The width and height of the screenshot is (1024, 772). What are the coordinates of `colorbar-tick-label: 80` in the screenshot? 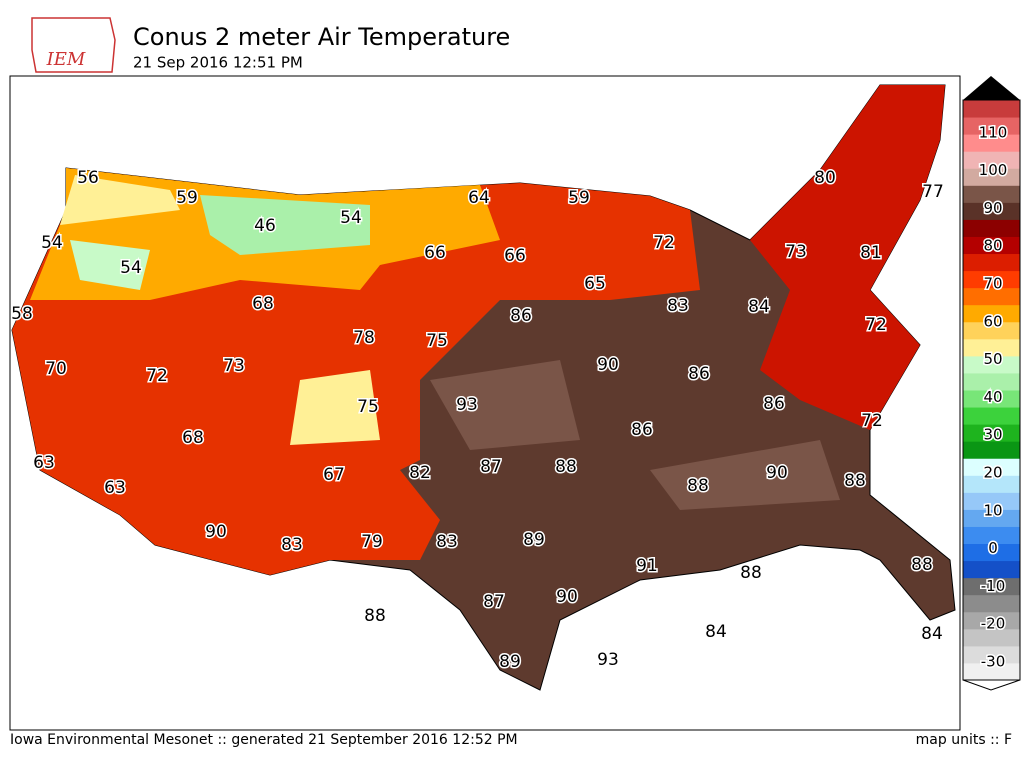 It's located at (992, 246).